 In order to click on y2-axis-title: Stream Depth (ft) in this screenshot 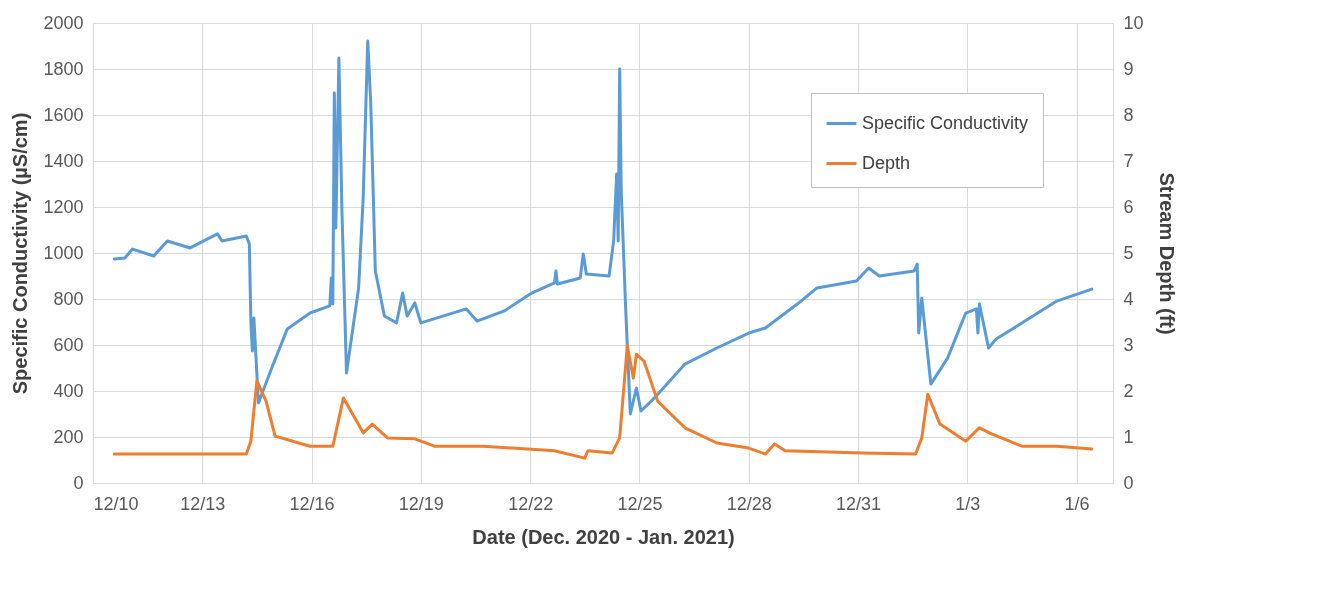, I will do `click(1166, 253)`.